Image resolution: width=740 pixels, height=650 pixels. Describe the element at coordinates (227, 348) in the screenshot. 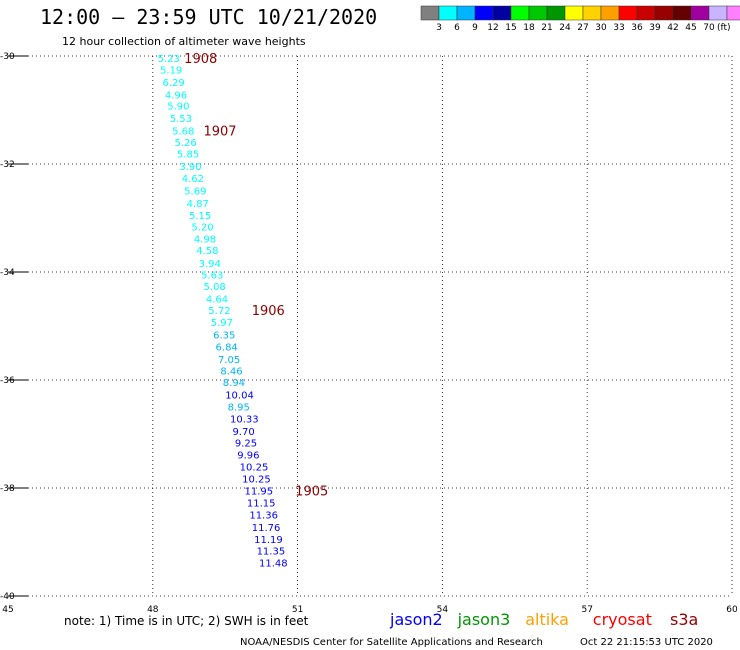

I see `wave-height-point: 6.84` at that location.